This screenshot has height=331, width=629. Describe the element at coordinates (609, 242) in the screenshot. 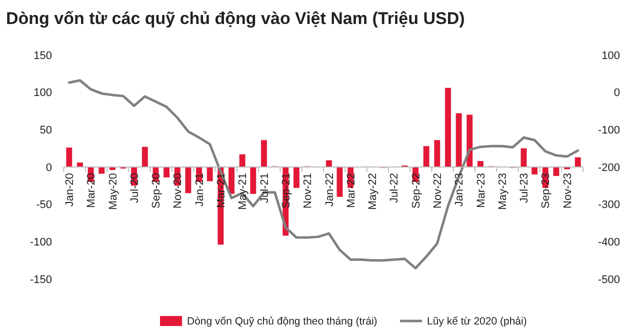

I see `y2-tick-label: -400` at that location.